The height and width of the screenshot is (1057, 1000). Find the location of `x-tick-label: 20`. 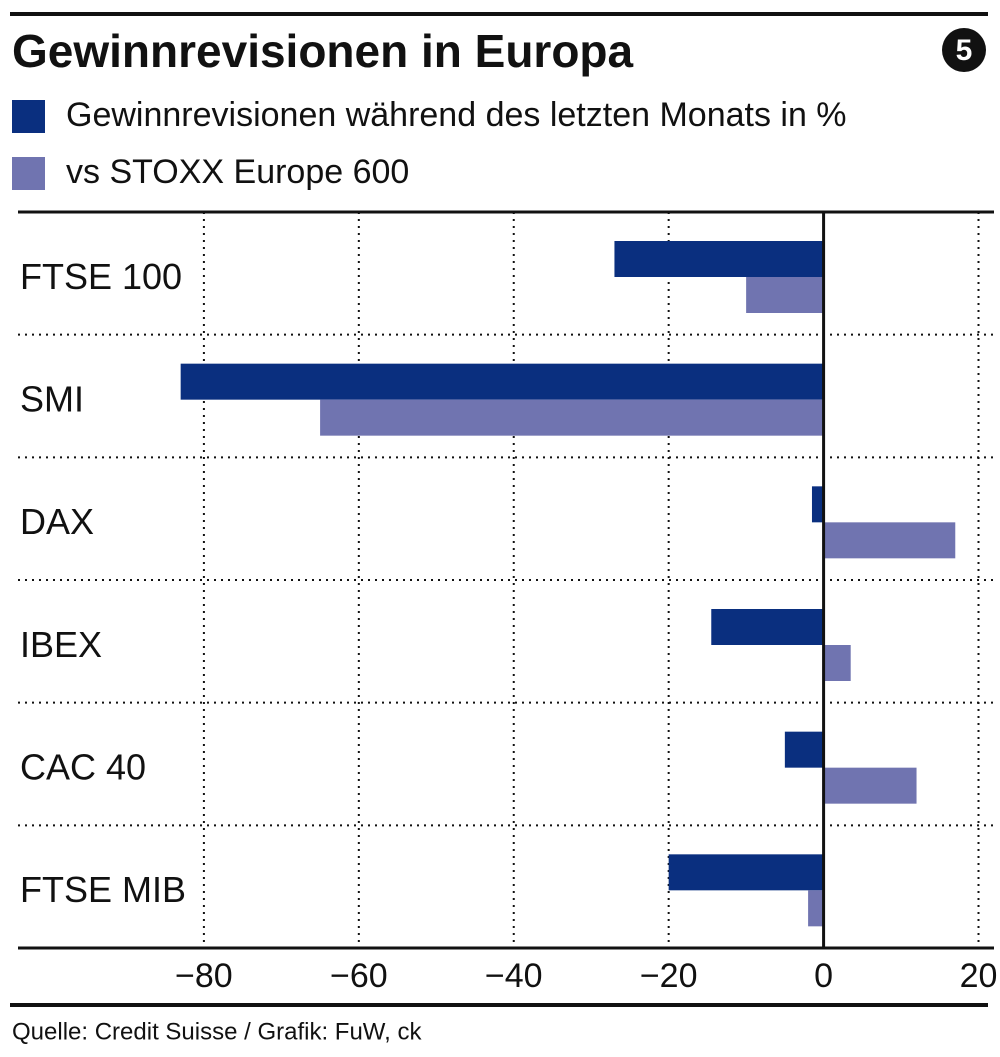

x-tick-label: 20 is located at coordinates (979, 976).